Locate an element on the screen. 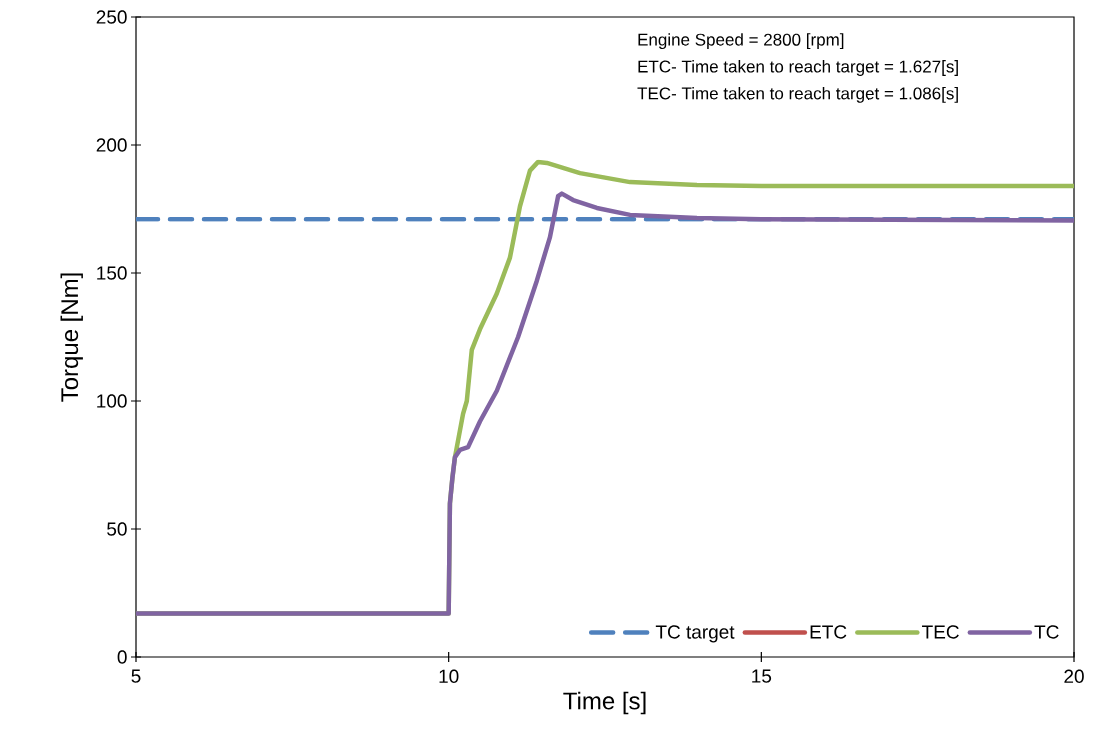  y-tick-label: 0 is located at coordinates (122, 657).